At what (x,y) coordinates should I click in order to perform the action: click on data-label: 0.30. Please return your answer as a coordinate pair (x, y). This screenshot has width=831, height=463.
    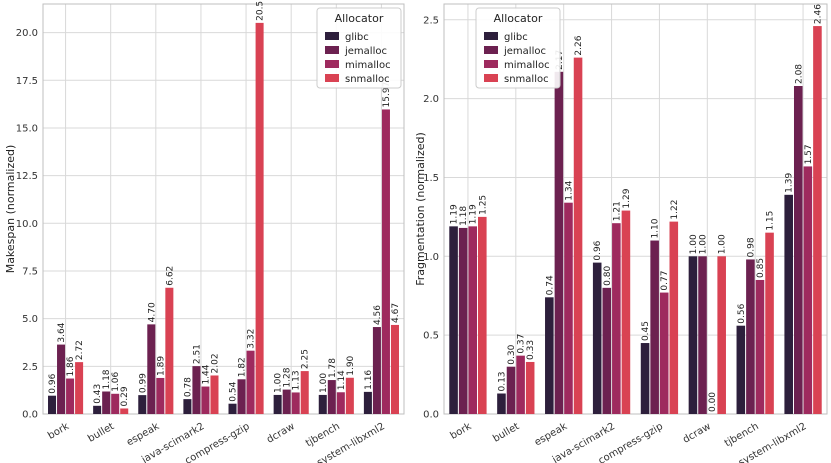
    Looking at the image, I should click on (512, 354).